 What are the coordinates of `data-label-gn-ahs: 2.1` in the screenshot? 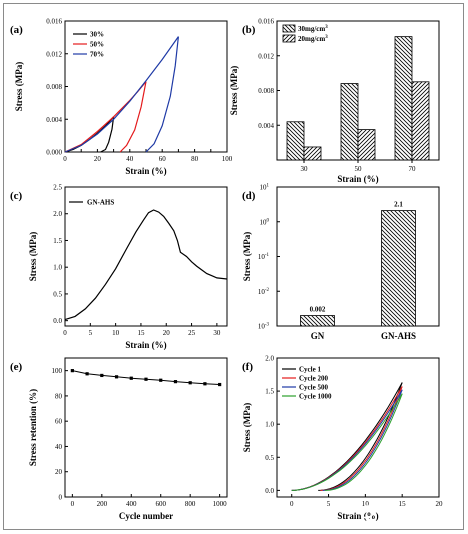 It's located at (398, 205).